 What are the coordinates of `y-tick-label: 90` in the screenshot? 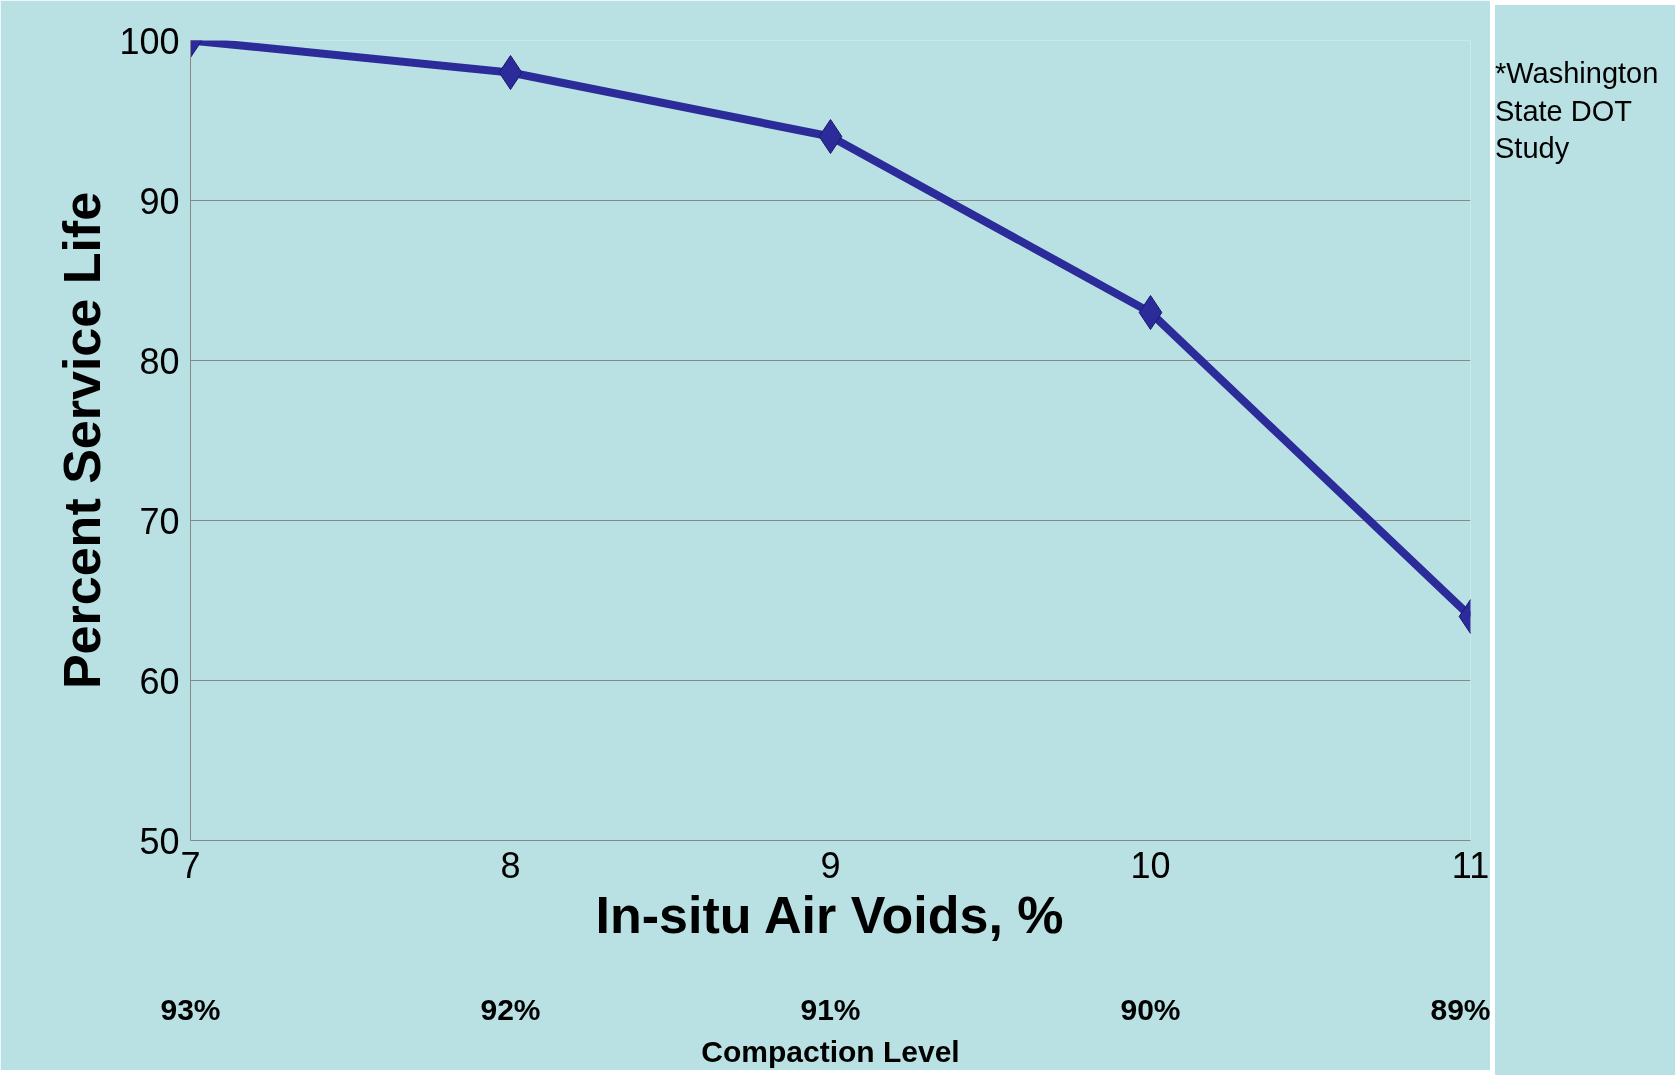 It's located at (159, 201).